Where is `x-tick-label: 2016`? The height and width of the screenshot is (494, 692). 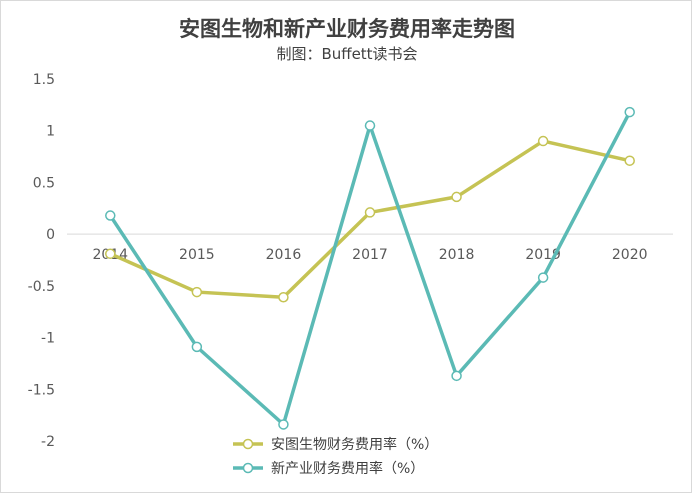 x-tick-label: 2016 is located at coordinates (284, 255).